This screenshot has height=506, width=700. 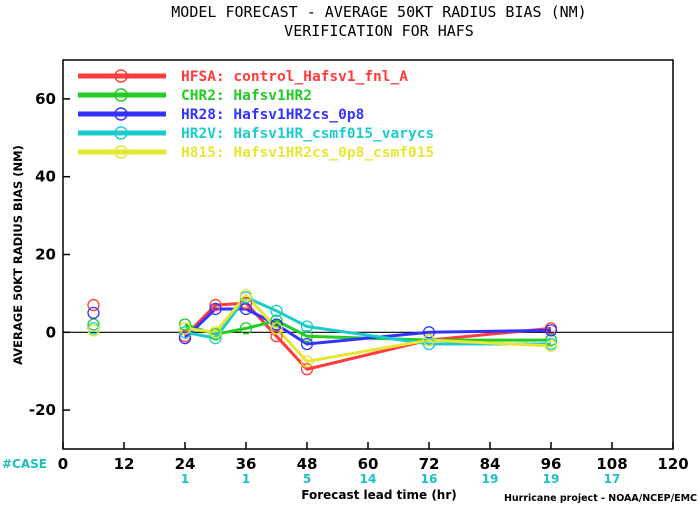 What do you see at coordinates (18, 255) in the screenshot?
I see `y-axis-label: AVERAGE 50KT RADIUS BIAS (NM)` at bounding box center [18, 255].